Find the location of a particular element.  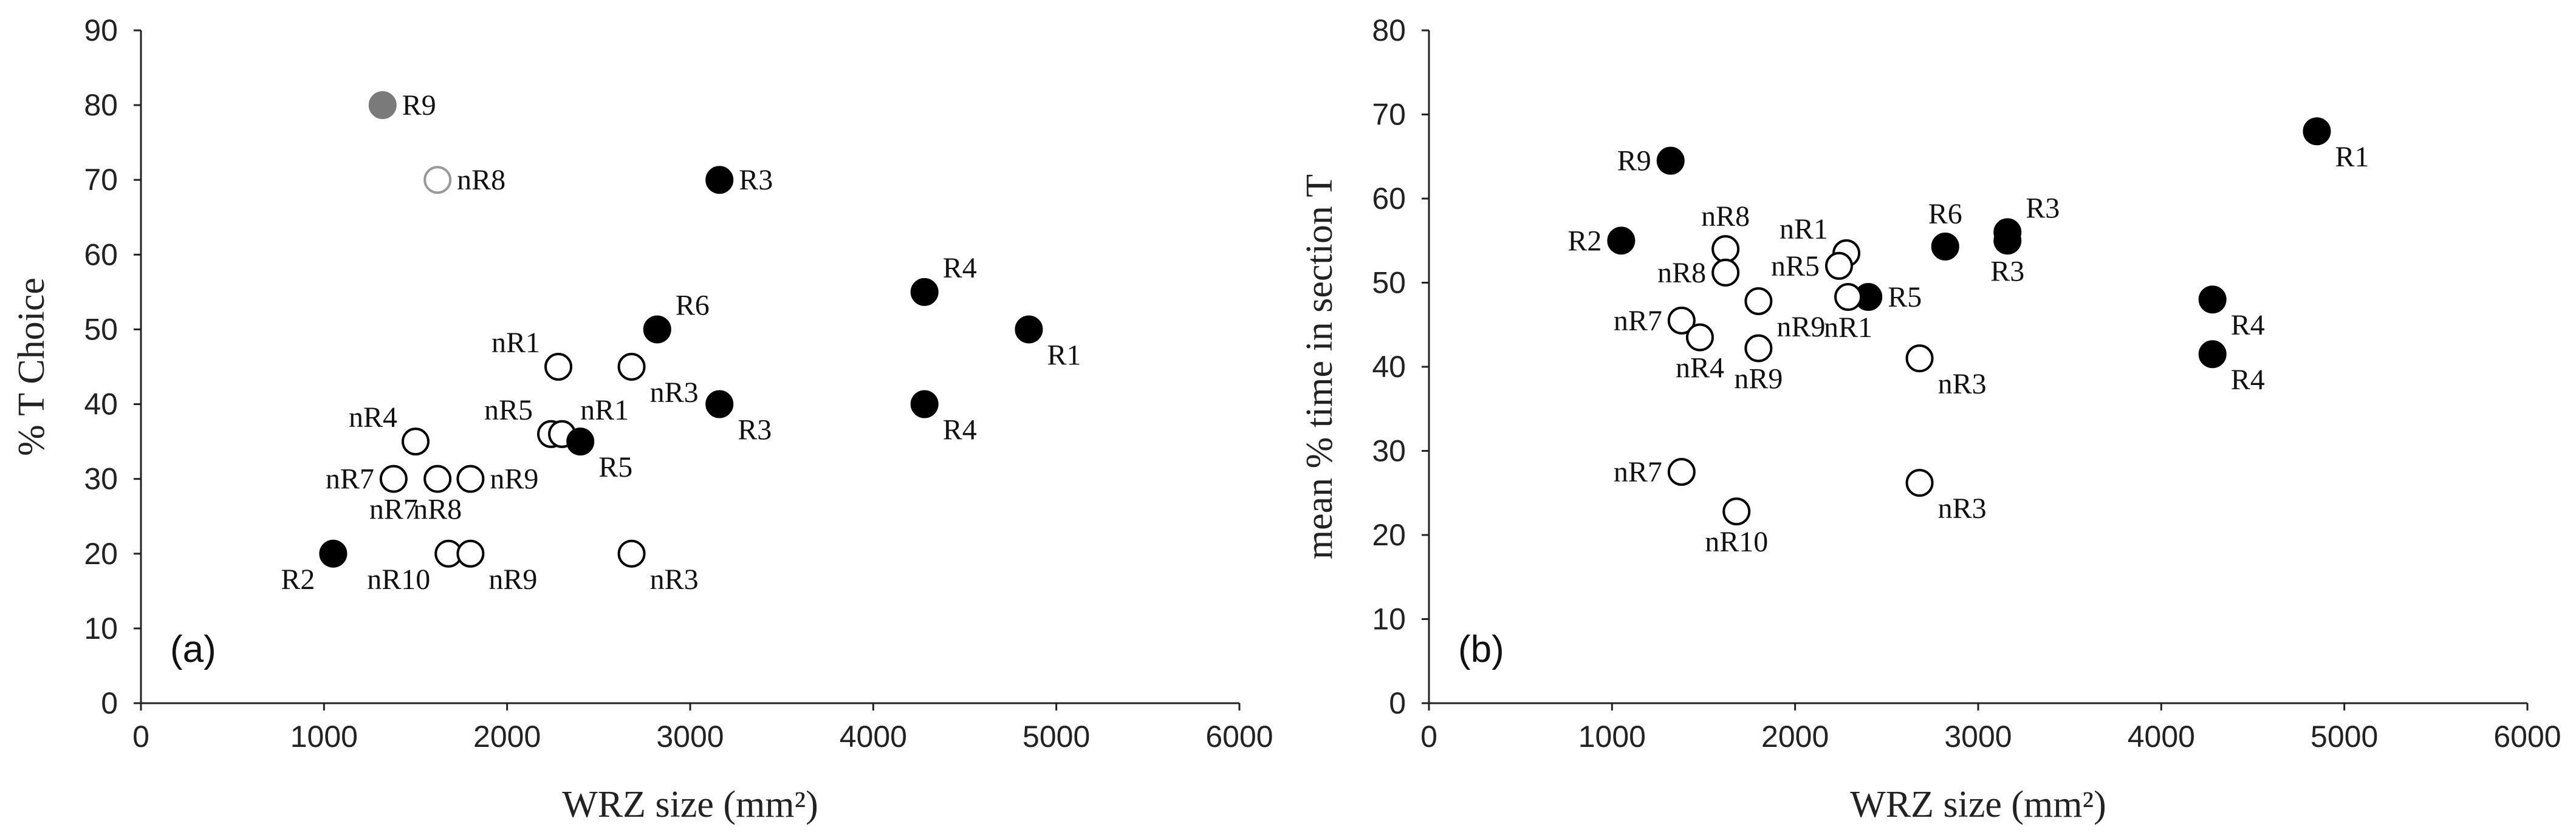

x-tick-label: 5000 is located at coordinates (1056, 737).